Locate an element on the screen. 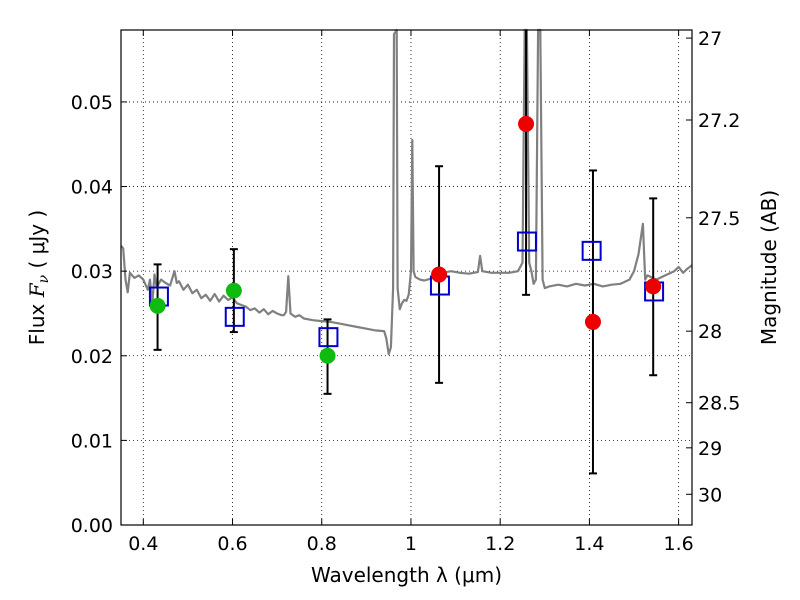 The height and width of the screenshot is (600, 800). y-axis-label-left: Flux Fν ( μJy ) is located at coordinates (38, 277).